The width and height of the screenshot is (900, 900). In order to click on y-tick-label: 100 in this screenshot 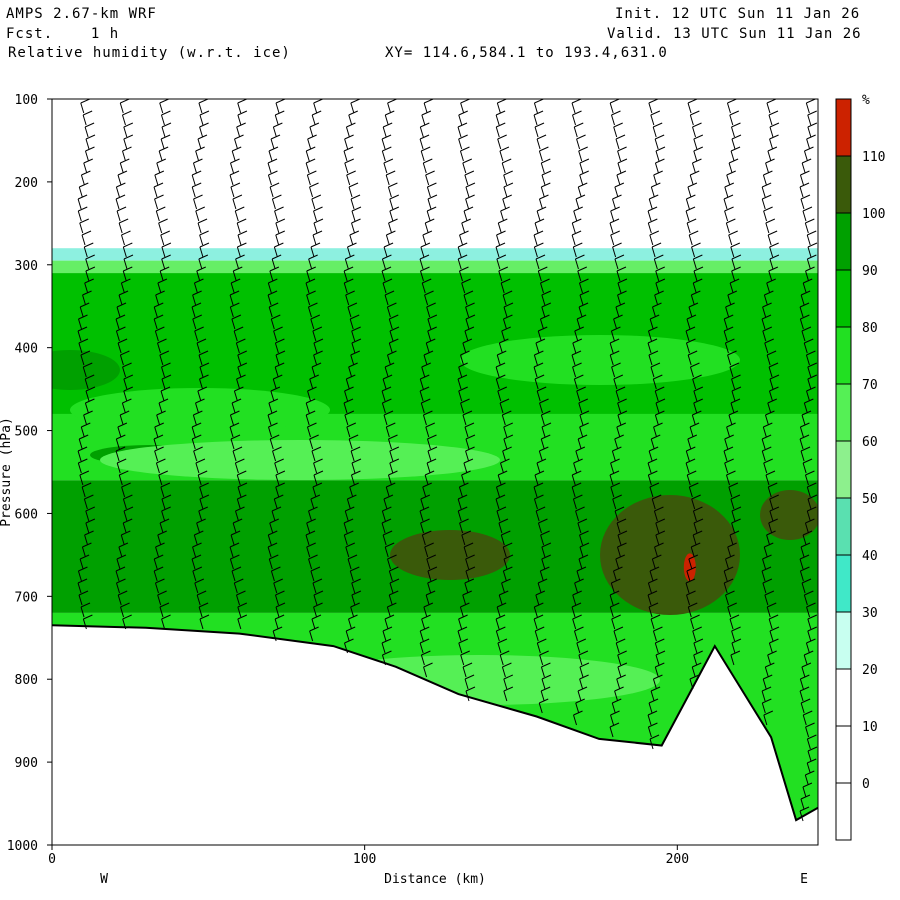, I will do `click(26, 100)`.